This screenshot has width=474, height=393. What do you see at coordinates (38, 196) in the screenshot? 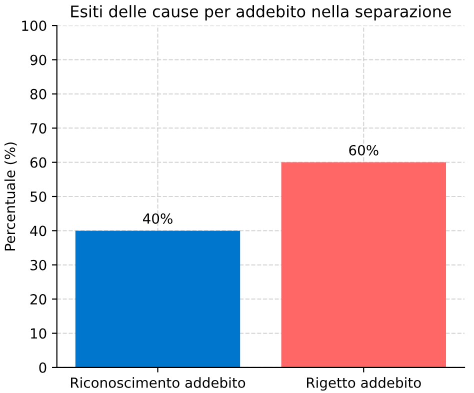
I see `y-tick-label: 50` at bounding box center [38, 196].